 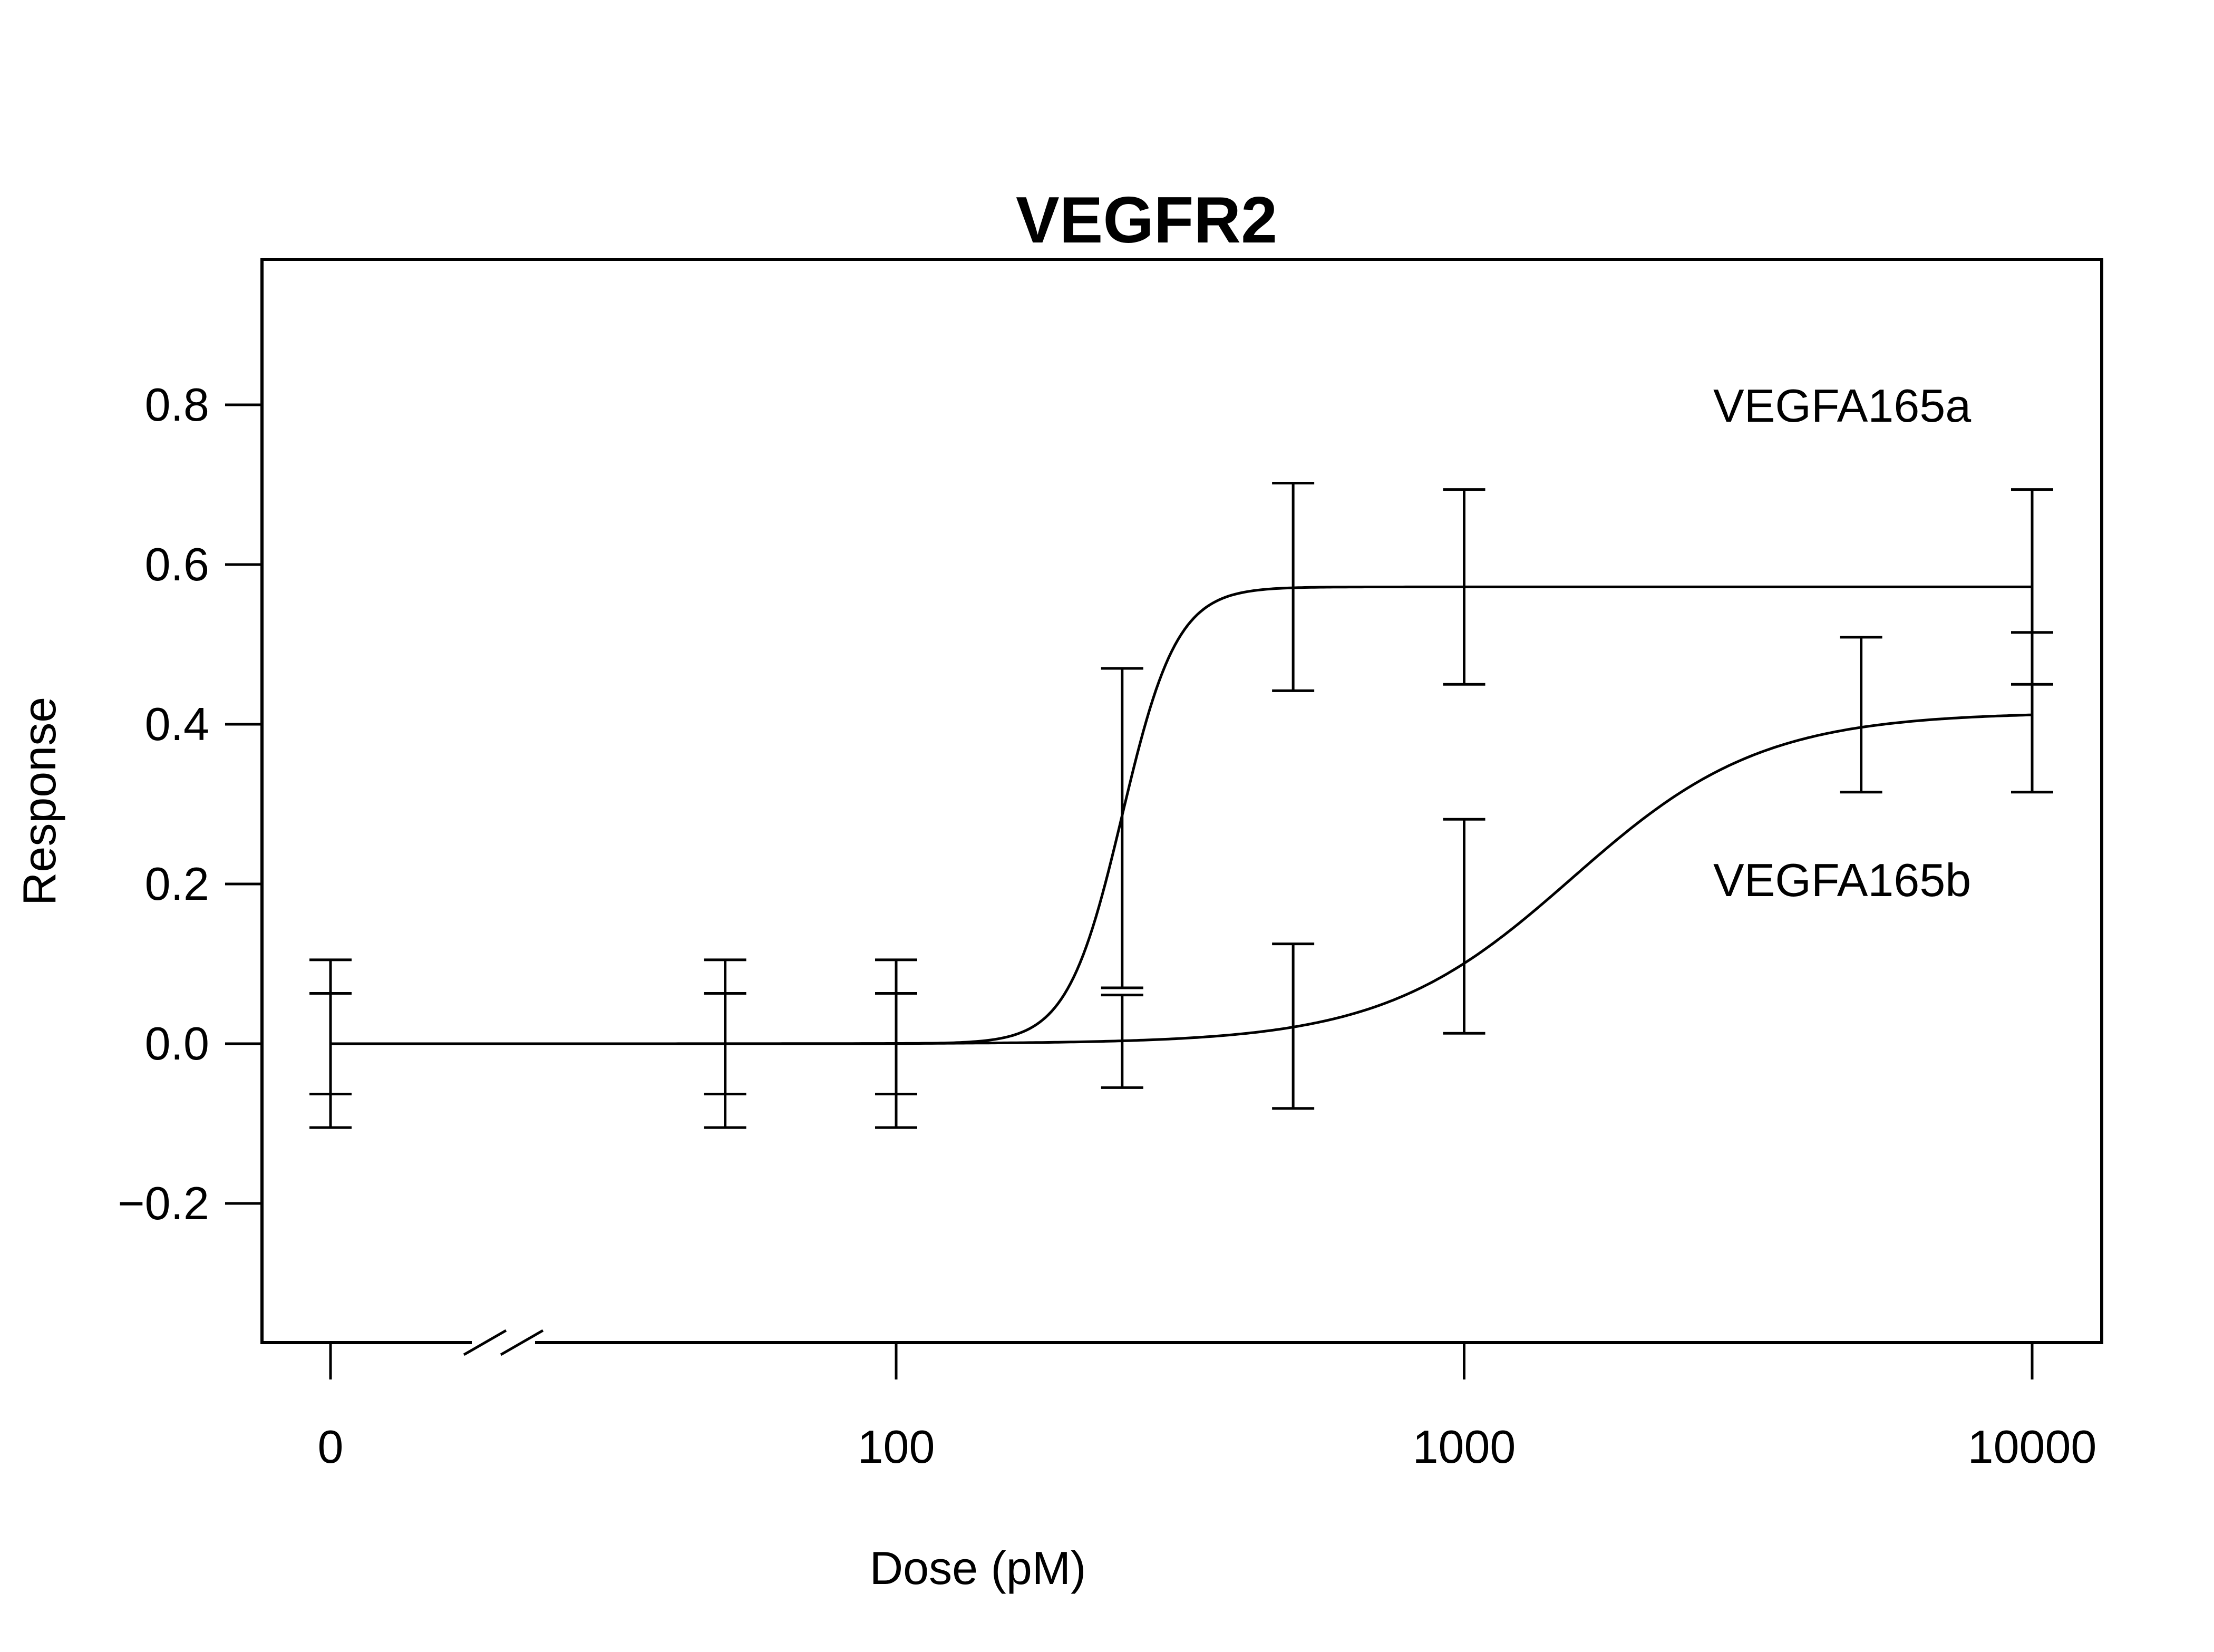 I want to click on y-tick-label: −0.2, so click(x=163, y=1203).